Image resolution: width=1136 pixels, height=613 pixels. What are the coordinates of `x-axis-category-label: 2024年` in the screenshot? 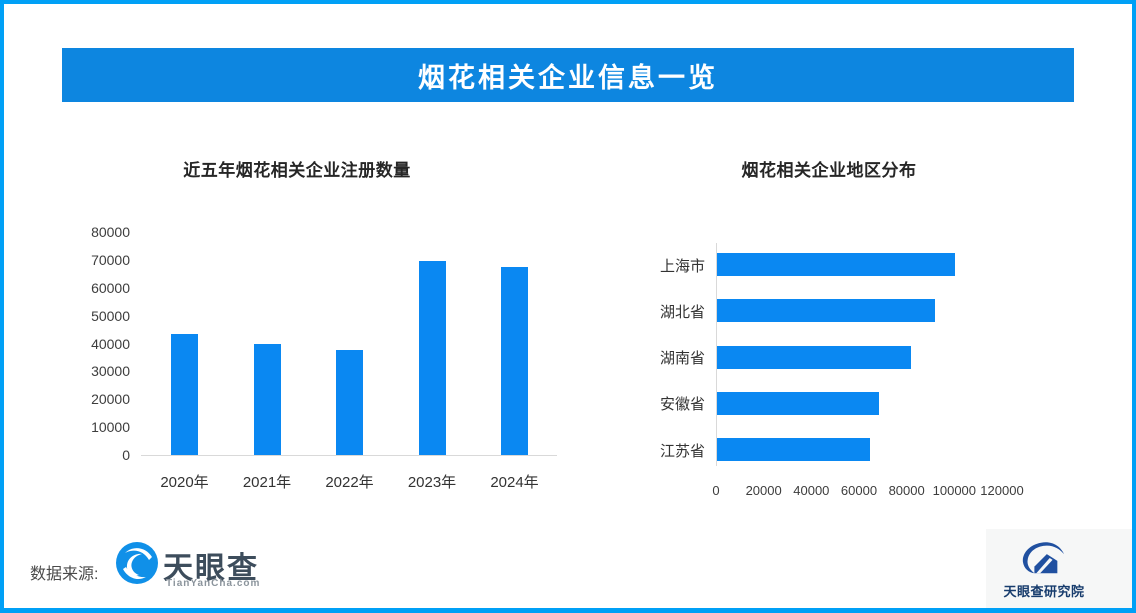 It's located at (514, 482).